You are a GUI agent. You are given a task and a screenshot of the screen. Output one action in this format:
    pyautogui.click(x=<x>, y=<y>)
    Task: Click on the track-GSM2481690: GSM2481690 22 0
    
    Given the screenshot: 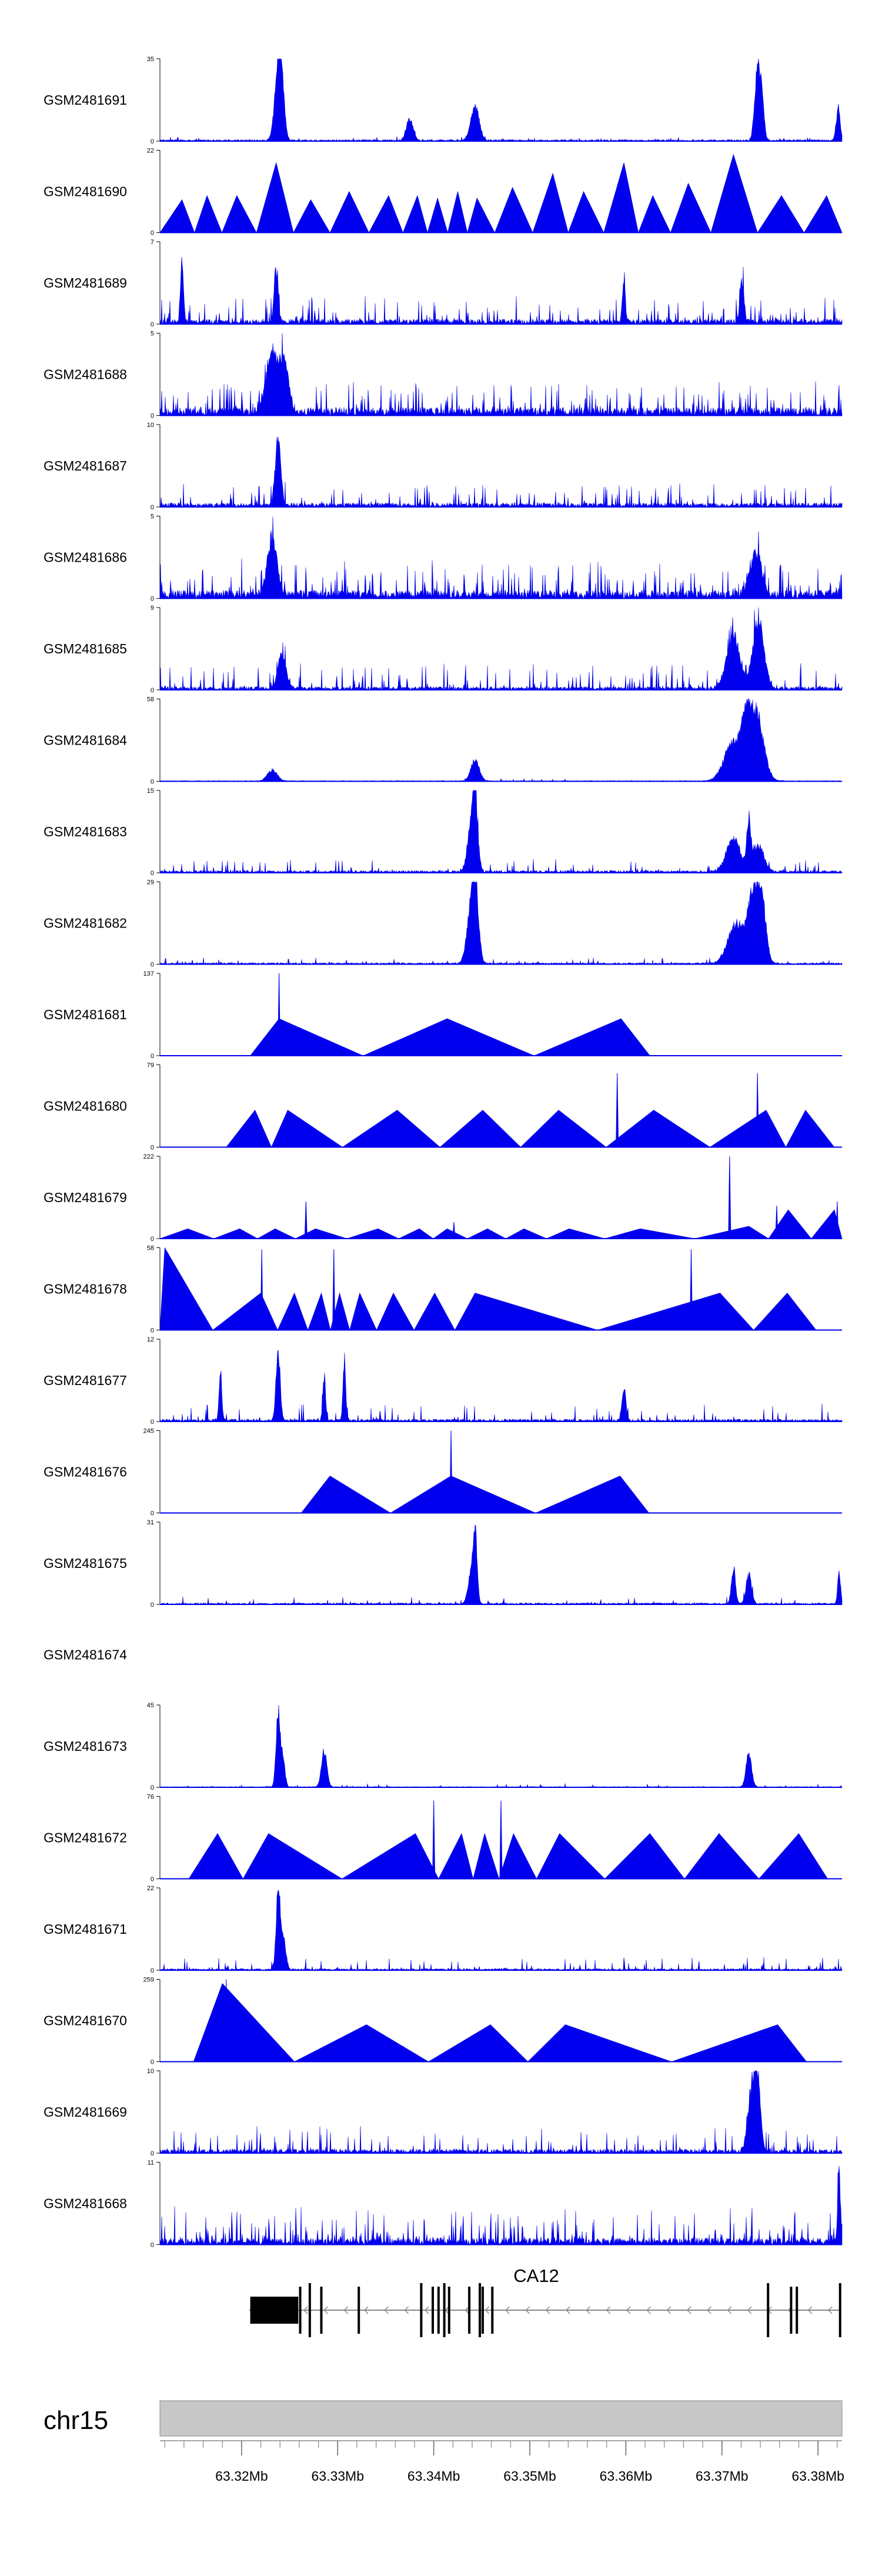 What is the action you would take?
    pyautogui.click(x=443, y=192)
    